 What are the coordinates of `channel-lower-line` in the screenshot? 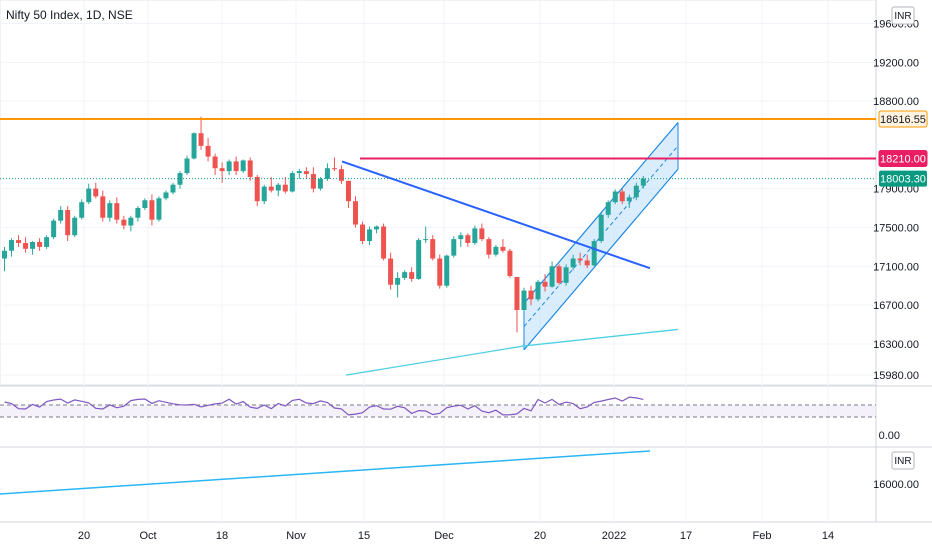 It's located at (601, 259).